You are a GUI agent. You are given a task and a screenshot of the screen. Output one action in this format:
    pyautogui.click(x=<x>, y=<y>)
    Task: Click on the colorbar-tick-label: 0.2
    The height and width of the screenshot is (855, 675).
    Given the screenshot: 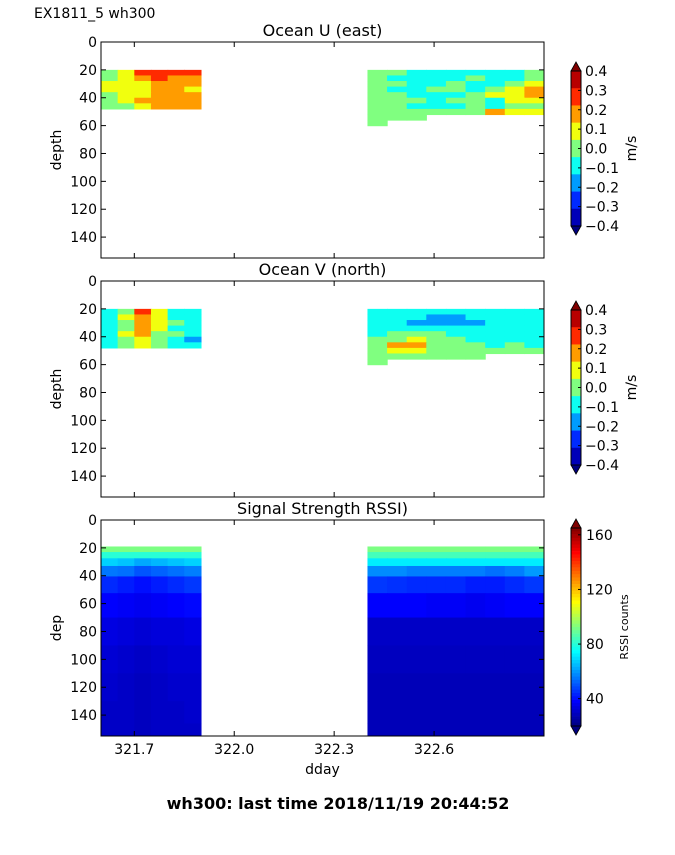 What is the action you would take?
    pyautogui.click(x=596, y=111)
    